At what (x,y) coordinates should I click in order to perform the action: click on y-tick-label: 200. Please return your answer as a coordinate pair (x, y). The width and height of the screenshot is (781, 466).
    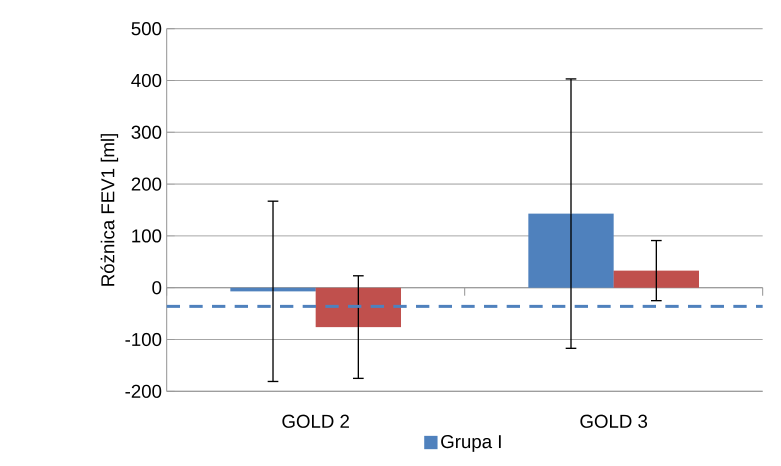
    Looking at the image, I should click on (147, 184).